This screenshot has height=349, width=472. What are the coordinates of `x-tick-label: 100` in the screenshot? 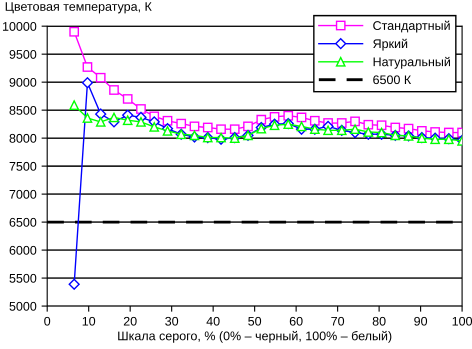 It's located at (462, 321).